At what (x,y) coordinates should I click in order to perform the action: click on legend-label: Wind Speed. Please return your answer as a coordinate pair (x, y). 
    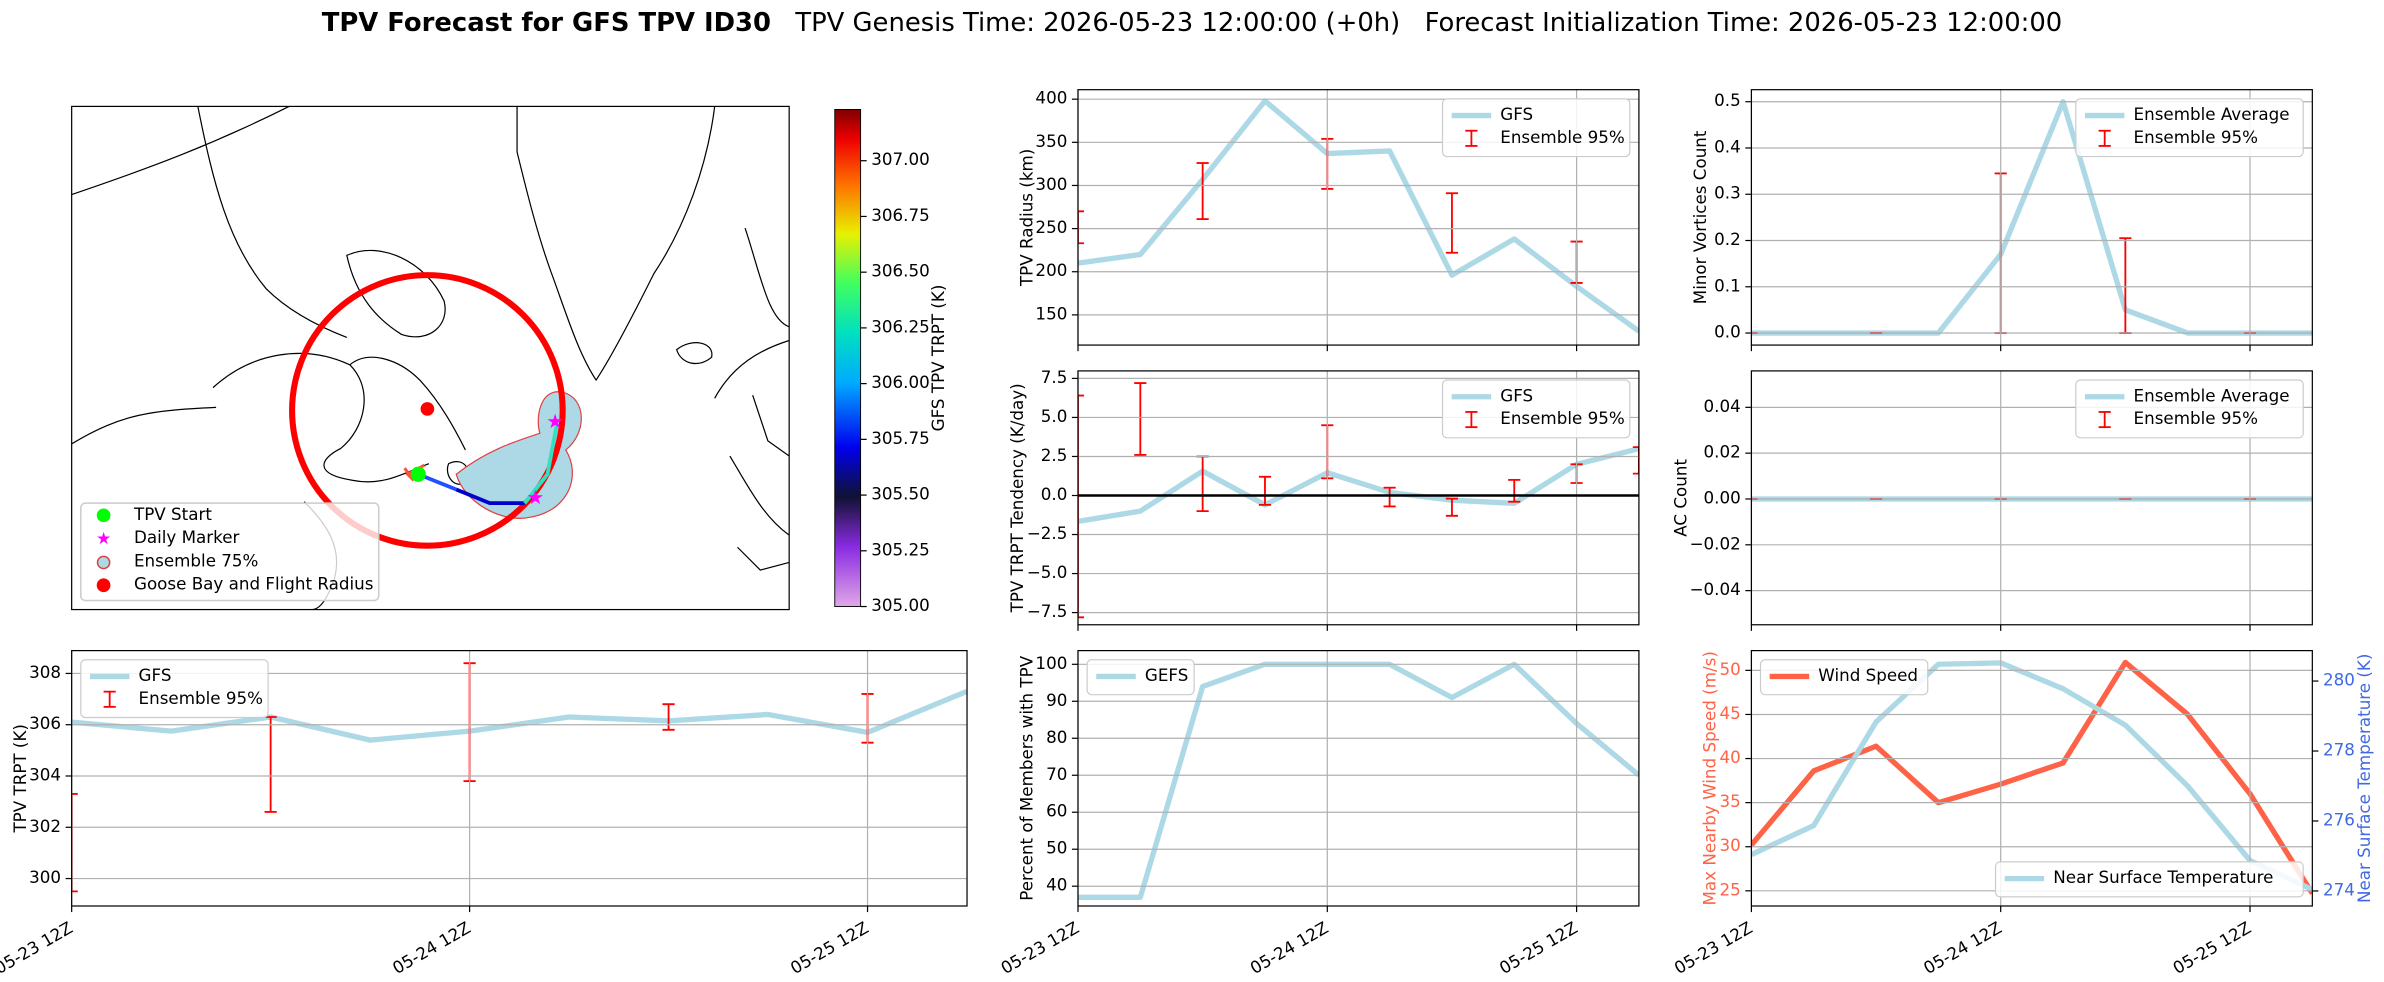
    Looking at the image, I should click on (1868, 675).